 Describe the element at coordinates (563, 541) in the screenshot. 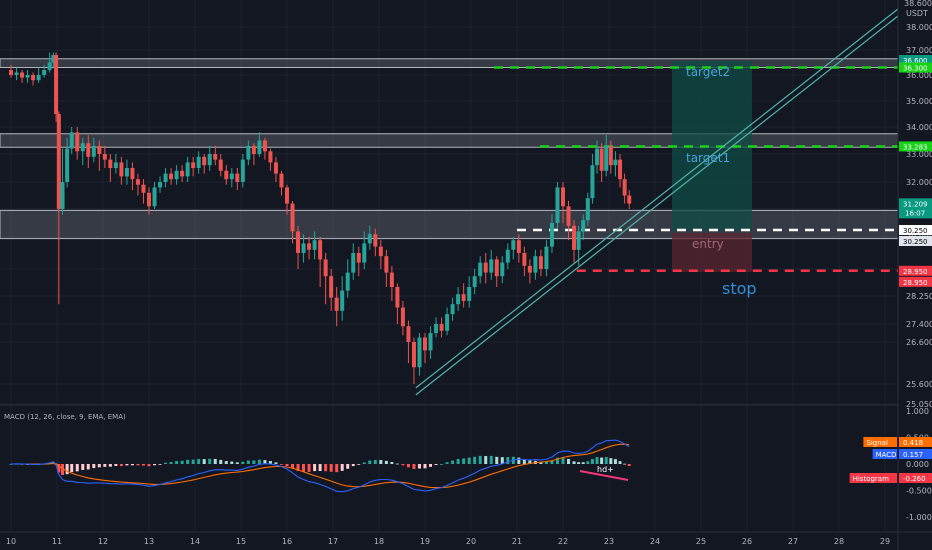

I see `time-tick-label: 22` at that location.